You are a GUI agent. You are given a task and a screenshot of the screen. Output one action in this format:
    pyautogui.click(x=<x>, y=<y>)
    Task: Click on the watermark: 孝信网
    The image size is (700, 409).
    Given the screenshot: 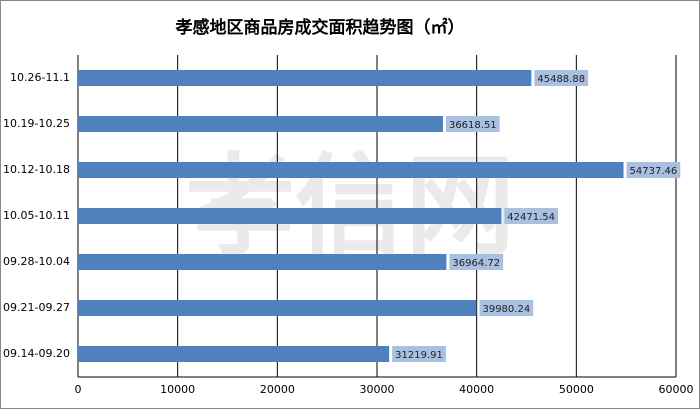 What is the action you would take?
    pyautogui.click(x=350, y=206)
    